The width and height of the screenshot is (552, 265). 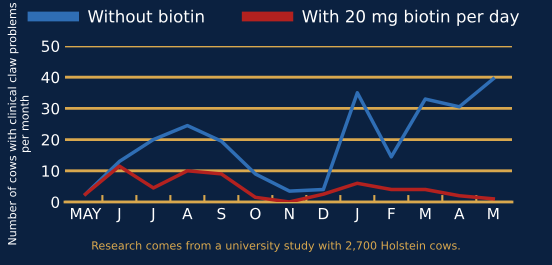 What do you see at coordinates (276, 246) in the screenshot?
I see `text: Research comes from a university study with 2,700 Holstein cows.` at bounding box center [276, 246].